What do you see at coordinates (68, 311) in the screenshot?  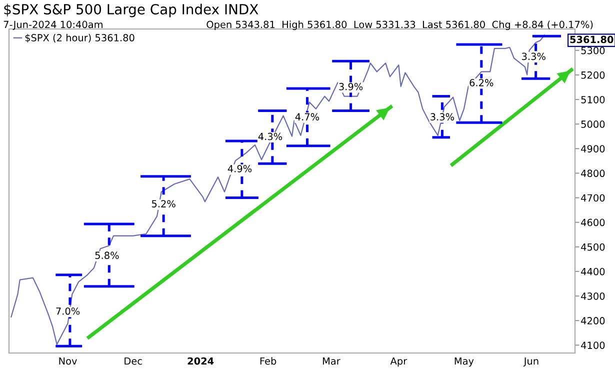 I see `annotation: 7.0%` at bounding box center [68, 311].